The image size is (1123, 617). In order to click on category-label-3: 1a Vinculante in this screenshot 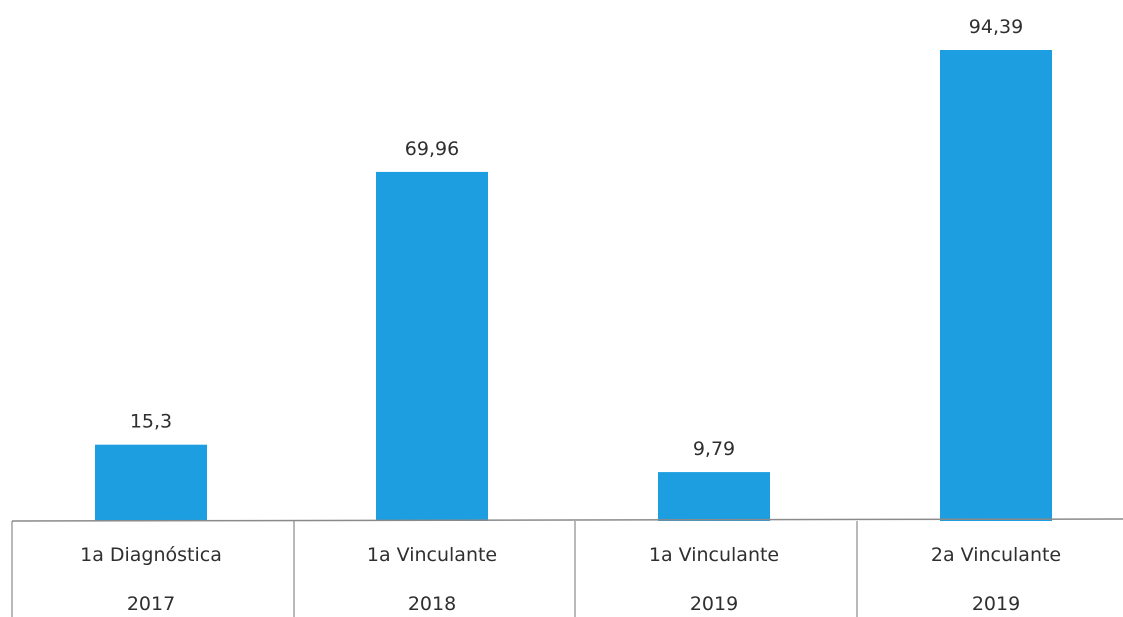, I will do `click(714, 555)`.